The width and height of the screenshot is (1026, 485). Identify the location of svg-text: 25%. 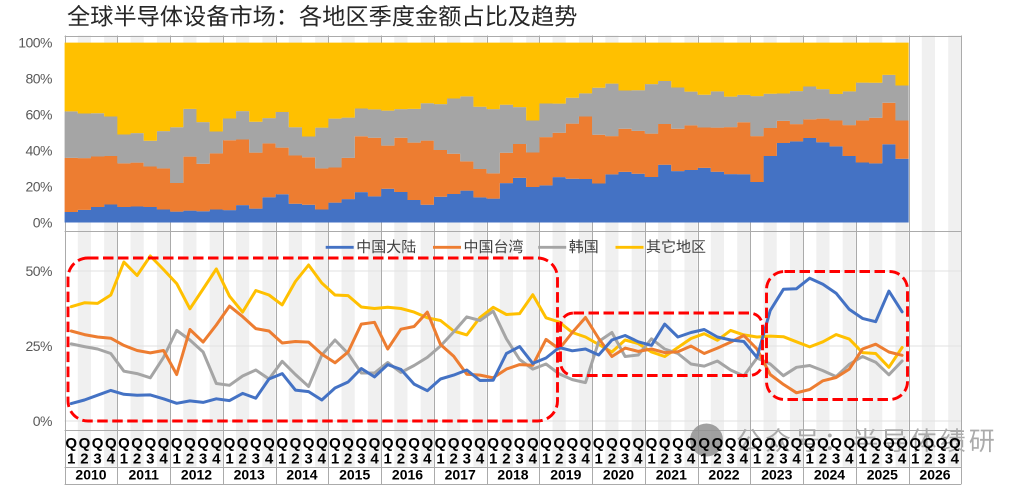
(38, 346).